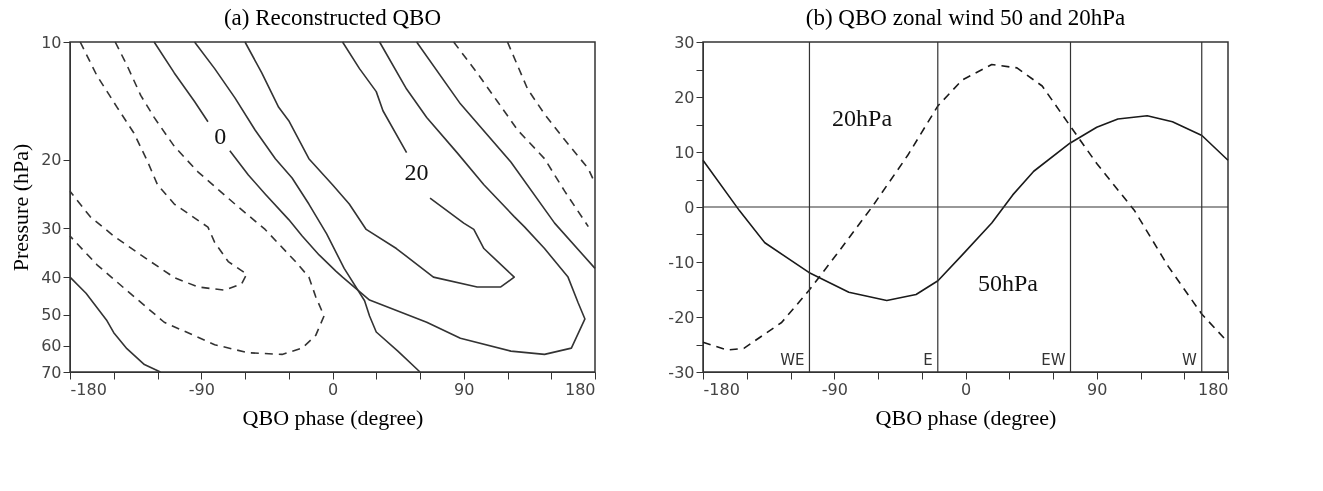 The height and width of the screenshot is (491, 1323). Describe the element at coordinates (681, 372) in the screenshot. I see `y-tick-label: -30` at that location.